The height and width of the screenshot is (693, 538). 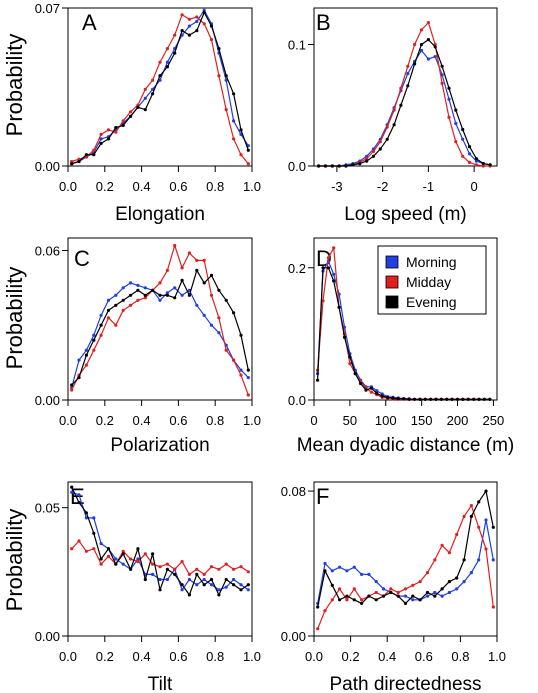 I want to click on legend: Morning Midday Evening, so click(x=432, y=280).